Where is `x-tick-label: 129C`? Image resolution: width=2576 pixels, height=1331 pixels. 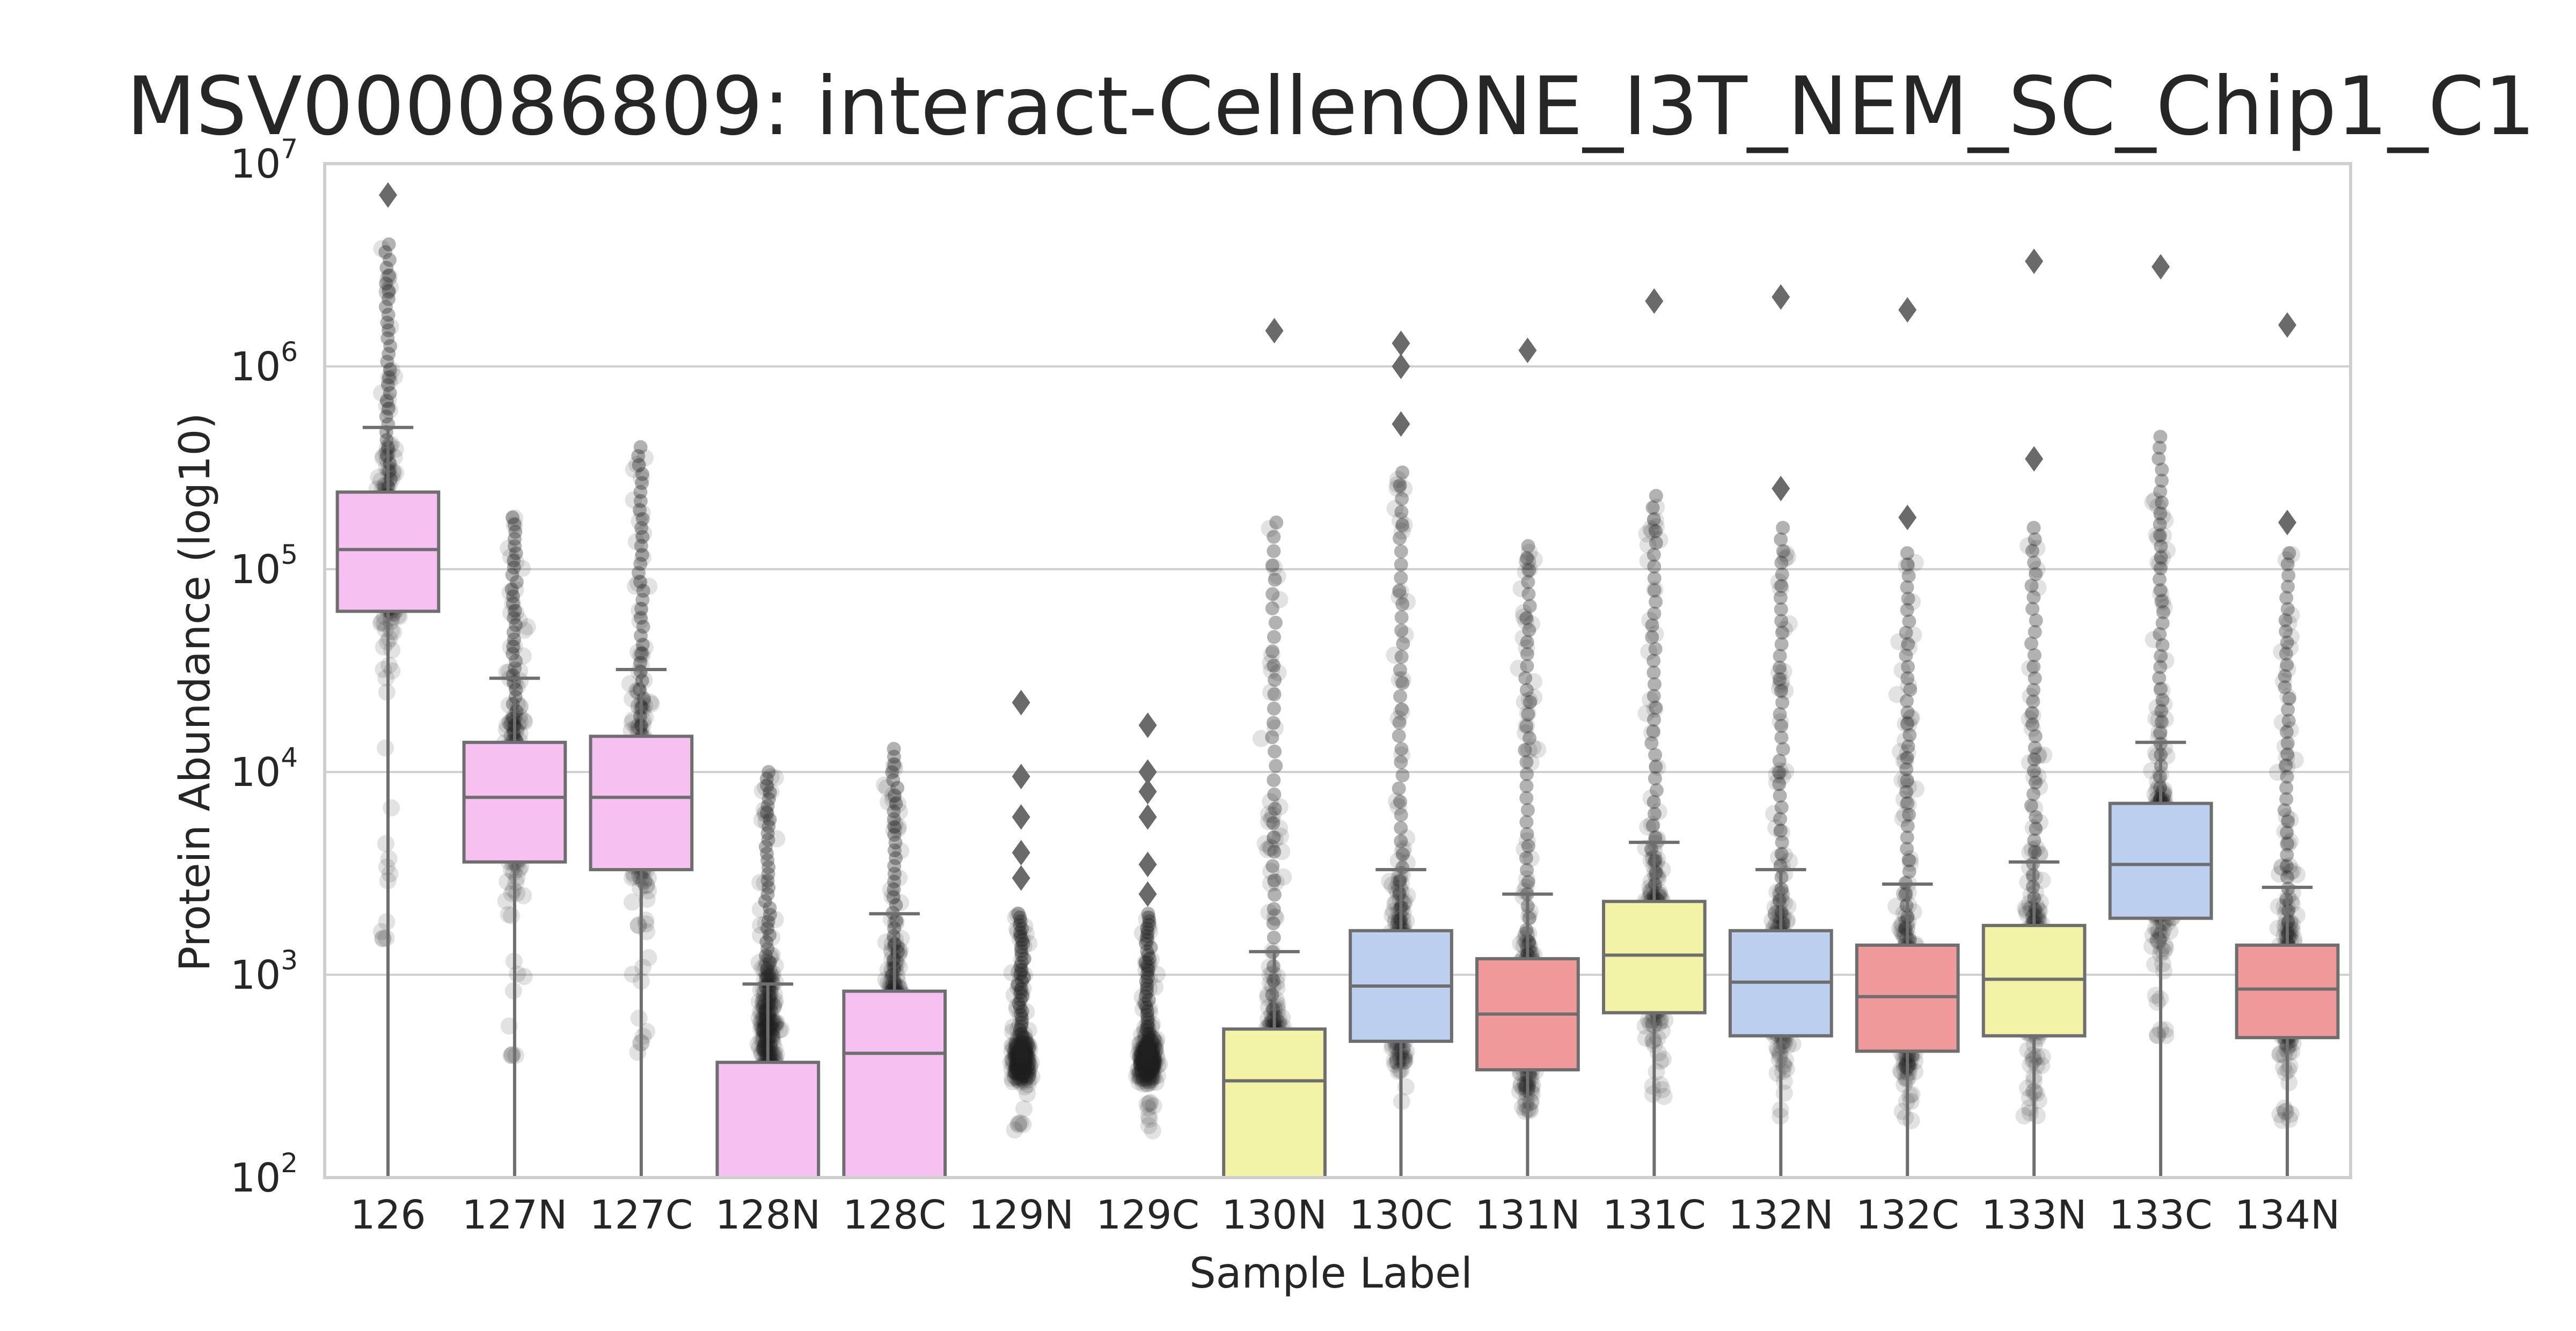
x-tick-label: 129C is located at coordinates (1147, 1215).